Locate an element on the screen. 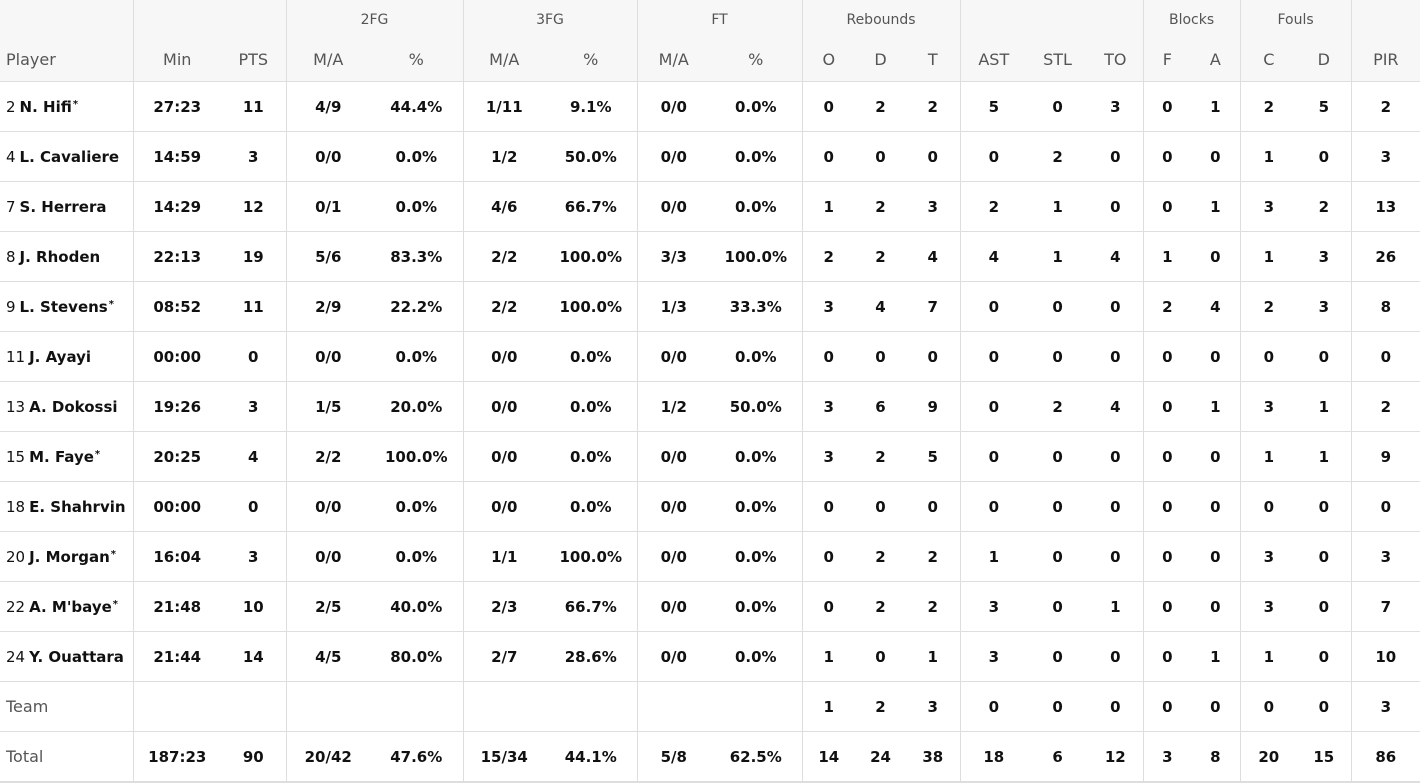 This screenshot has width=1420, height=783. cell-blk-a: 4 is located at coordinates (1216, 306).